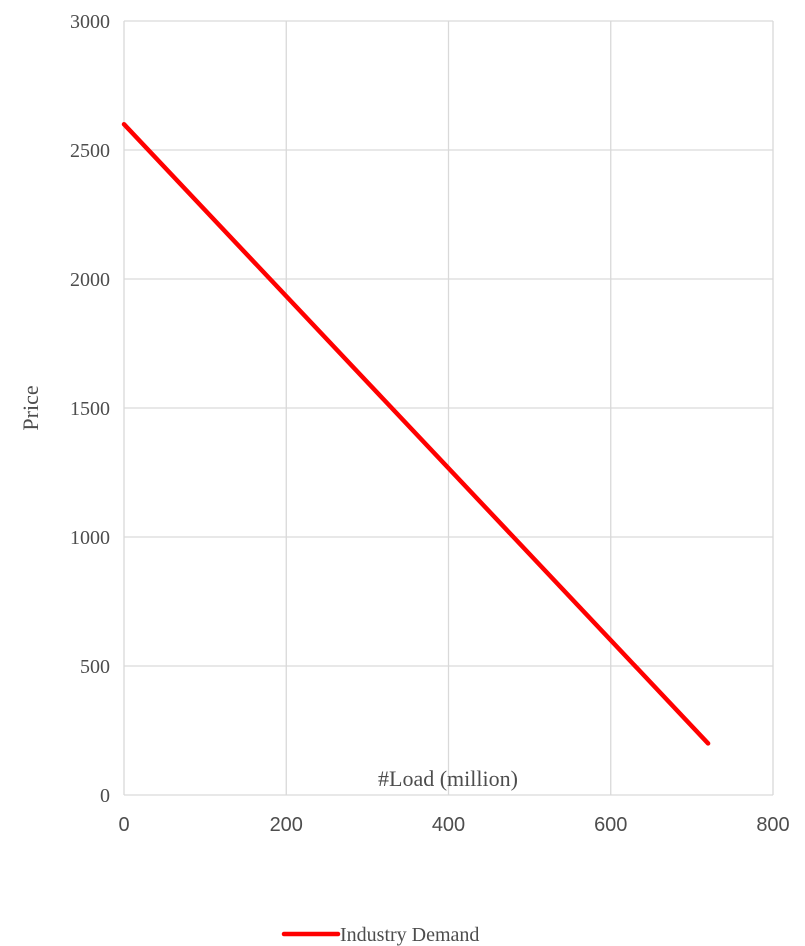 The image size is (805, 946). Describe the element at coordinates (90, 280) in the screenshot. I see `y-tick-label: 2000` at that location.